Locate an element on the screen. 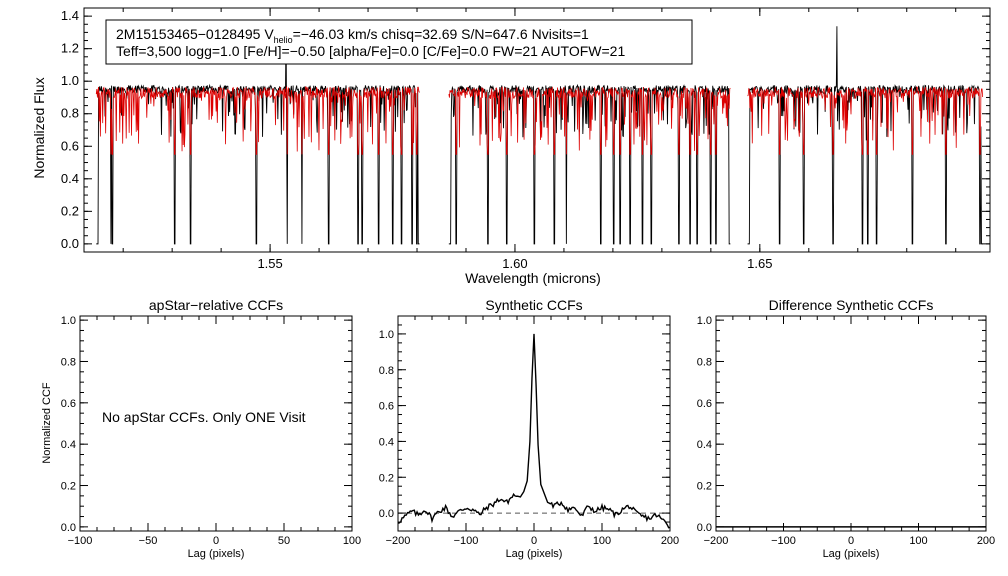 The width and height of the screenshot is (1008, 576). difference-ccf-title: Difference Synthetic CCFs is located at coordinates (851, 305).